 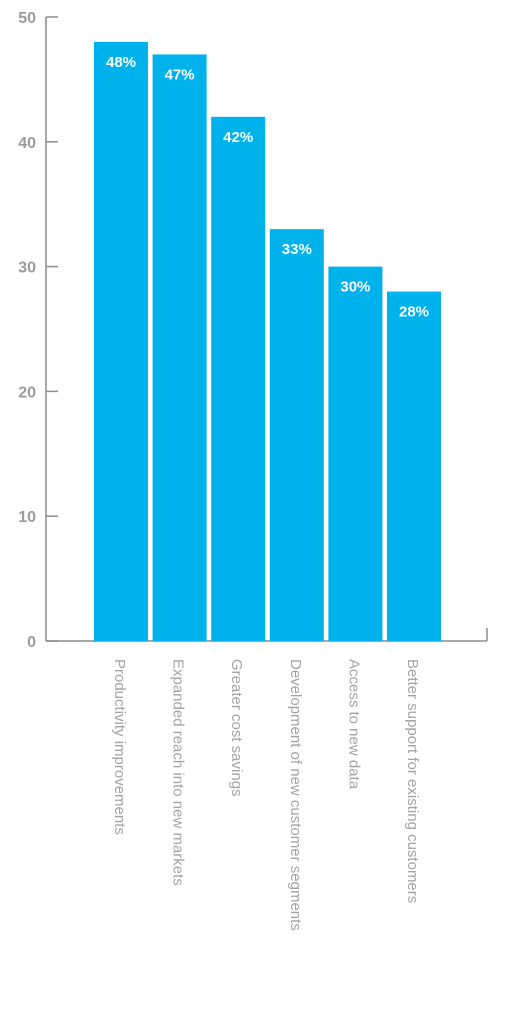 What do you see at coordinates (27, 18) in the screenshot?
I see `y-tick-label: 50` at bounding box center [27, 18].